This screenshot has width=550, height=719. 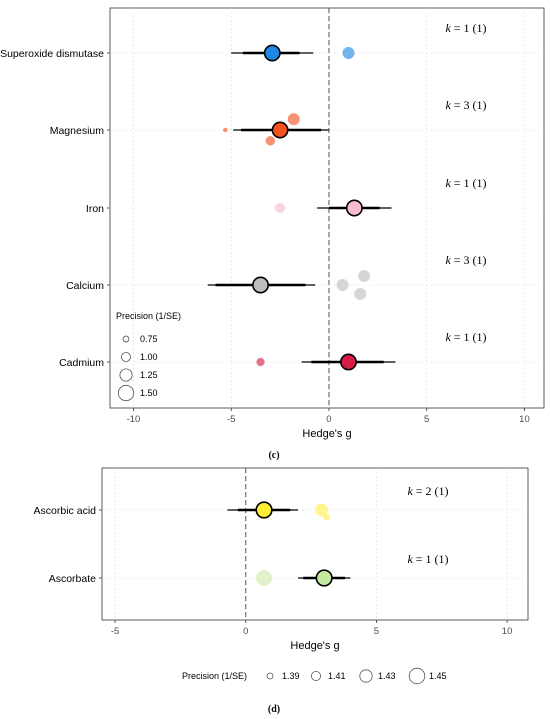 What do you see at coordinates (149, 357) in the screenshot?
I see `legend-entry-label: 1.00` at bounding box center [149, 357].